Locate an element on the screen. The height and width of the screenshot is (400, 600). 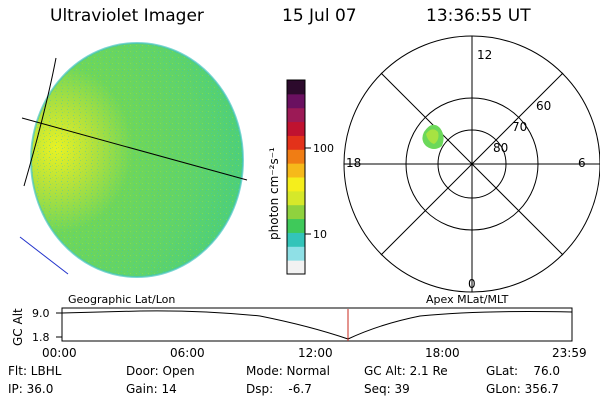
info-mode: Mode: Normal is located at coordinates (288, 371).